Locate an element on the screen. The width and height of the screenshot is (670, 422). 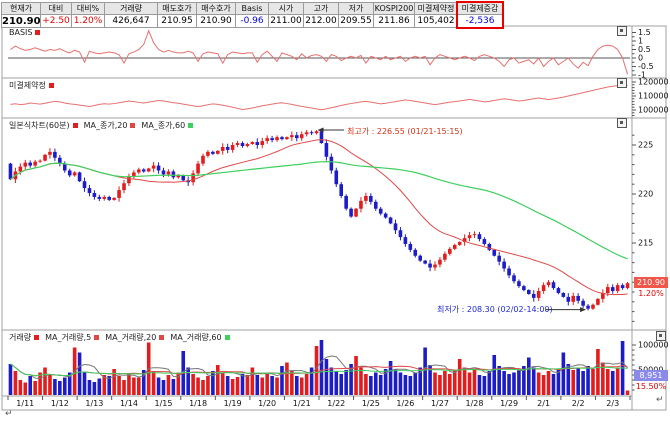
quote-col-high: 고가 212.00 is located at coordinates (321, 15).